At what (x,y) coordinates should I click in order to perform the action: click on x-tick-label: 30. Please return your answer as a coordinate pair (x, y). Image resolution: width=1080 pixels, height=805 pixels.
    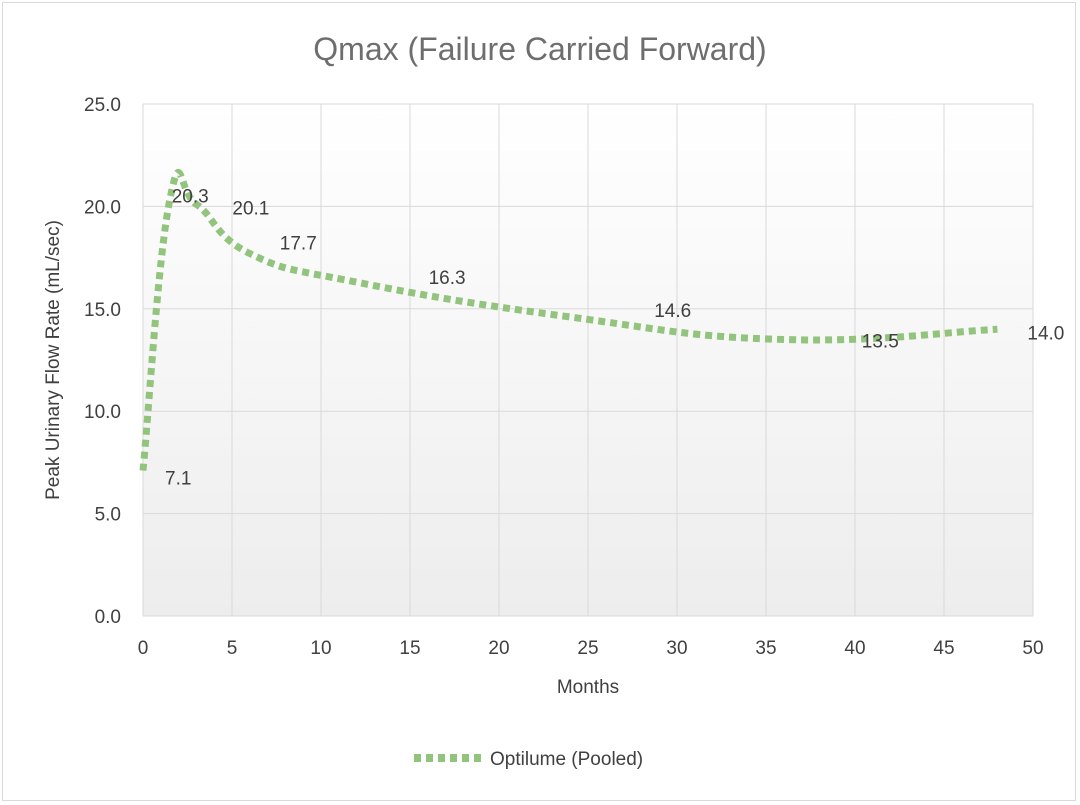
    Looking at the image, I should click on (676, 648).